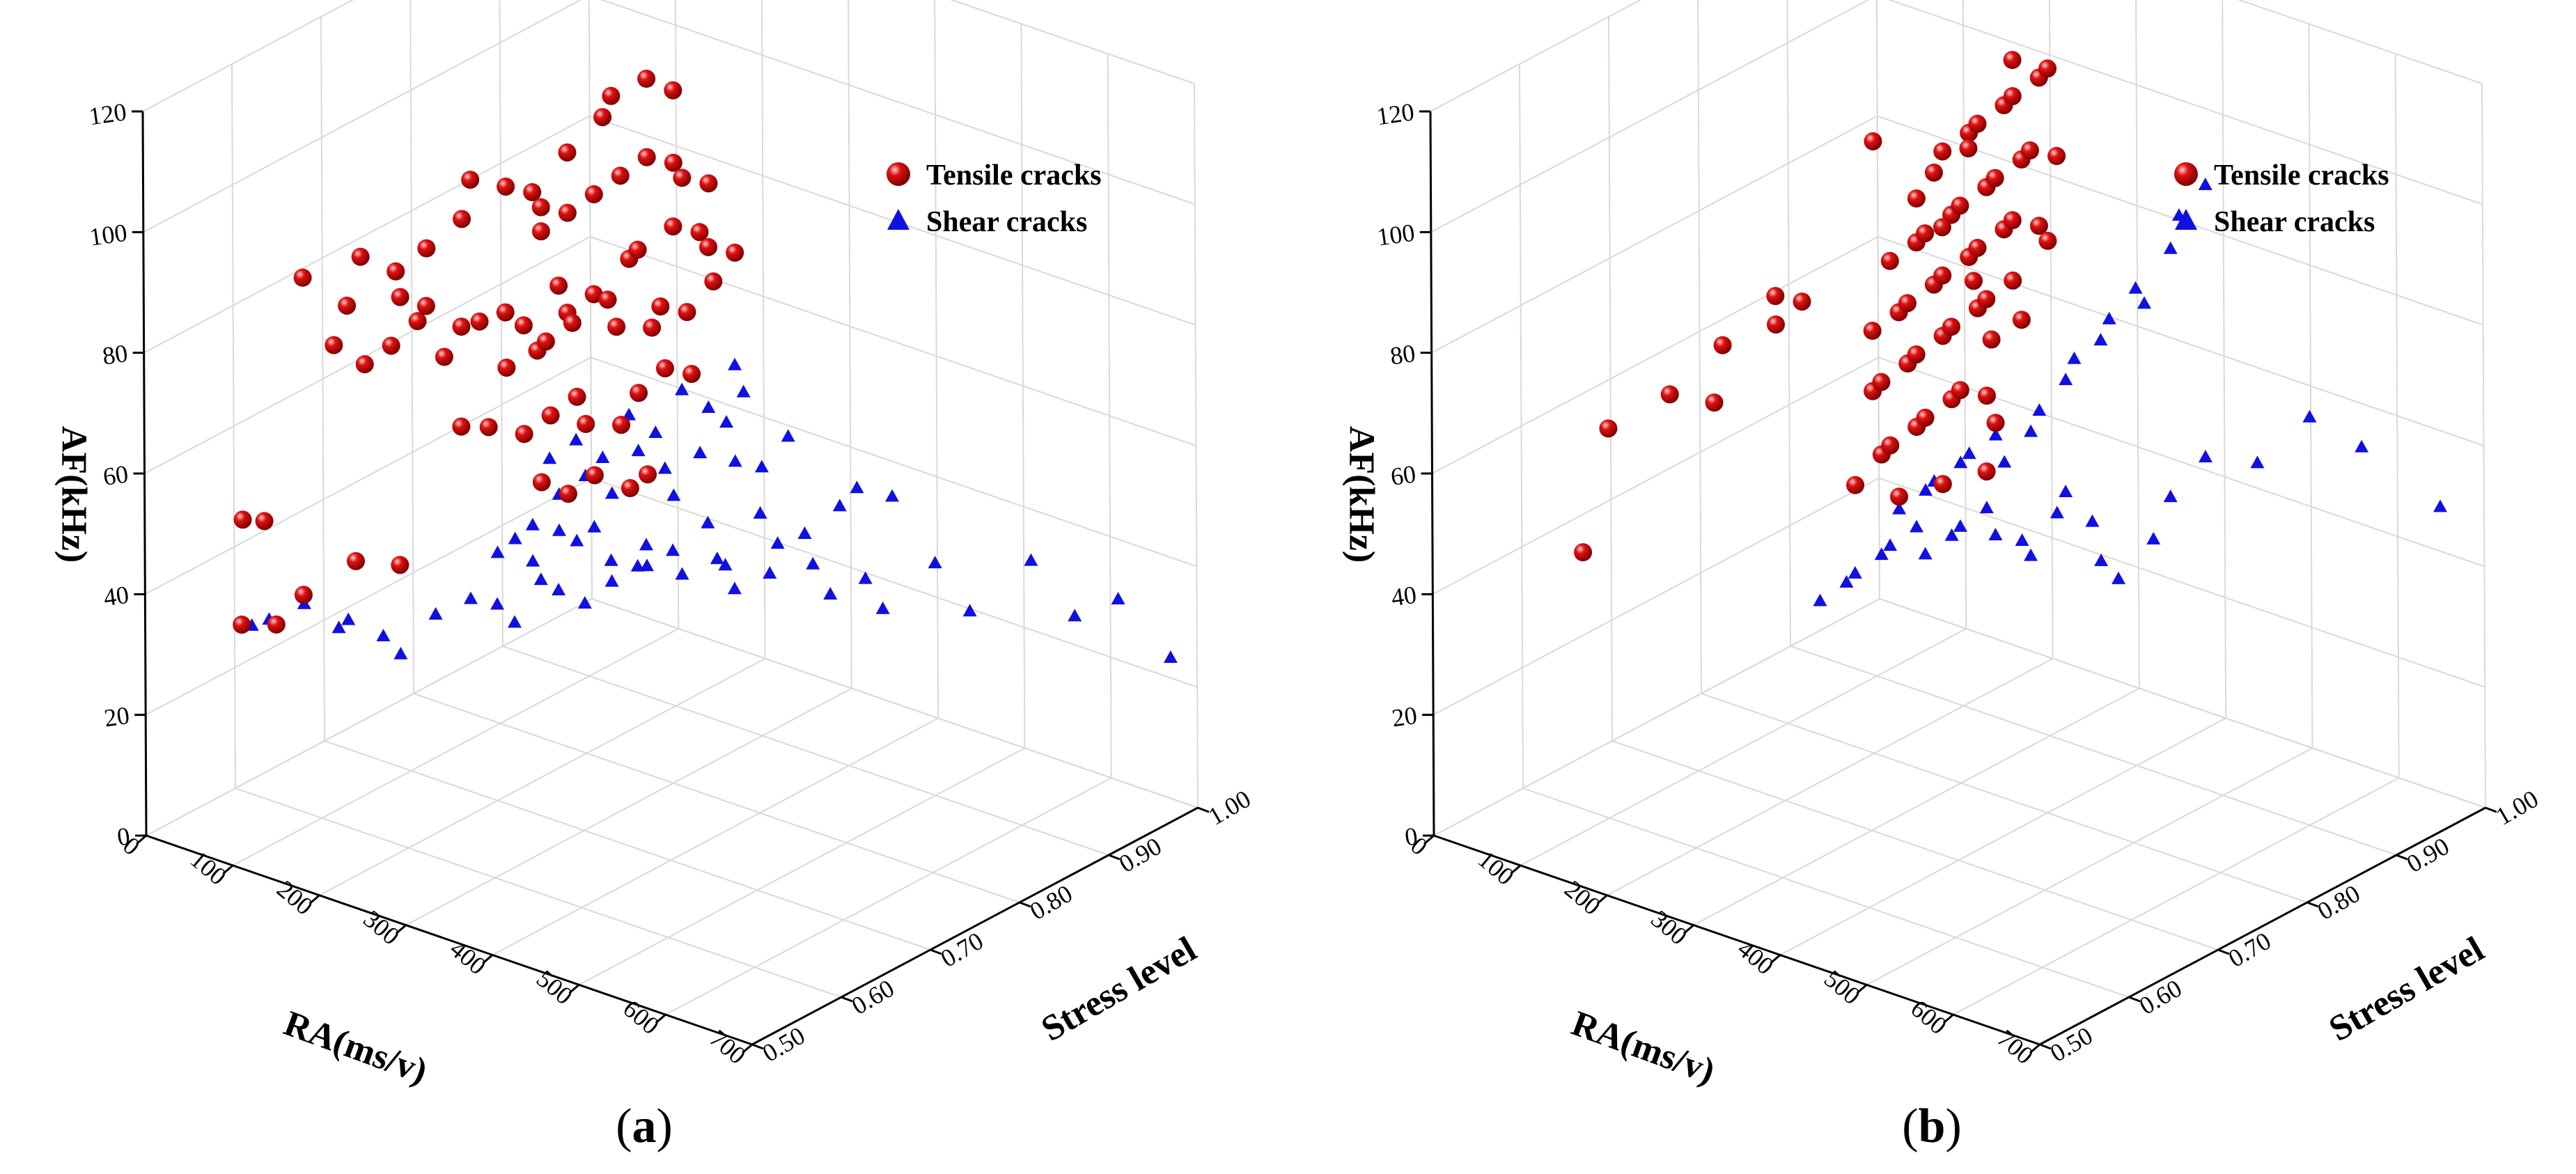 This screenshot has height=1174, width=2576. Describe the element at coordinates (1403, 475) in the screenshot. I see `z-tick-label: 60` at that location.